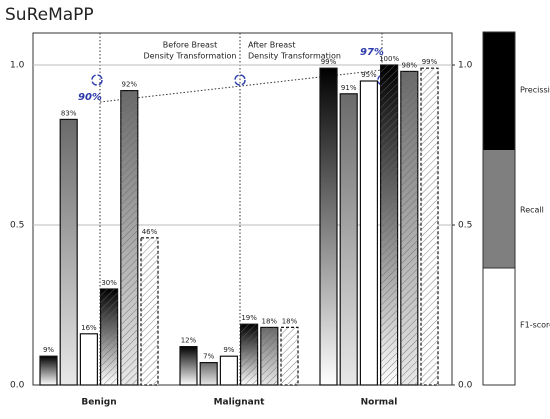 Image resolution: width=550 pixels, height=419 pixels. Describe the element at coordinates (150, 232) in the screenshot. I see `value-label: 46%` at that location.